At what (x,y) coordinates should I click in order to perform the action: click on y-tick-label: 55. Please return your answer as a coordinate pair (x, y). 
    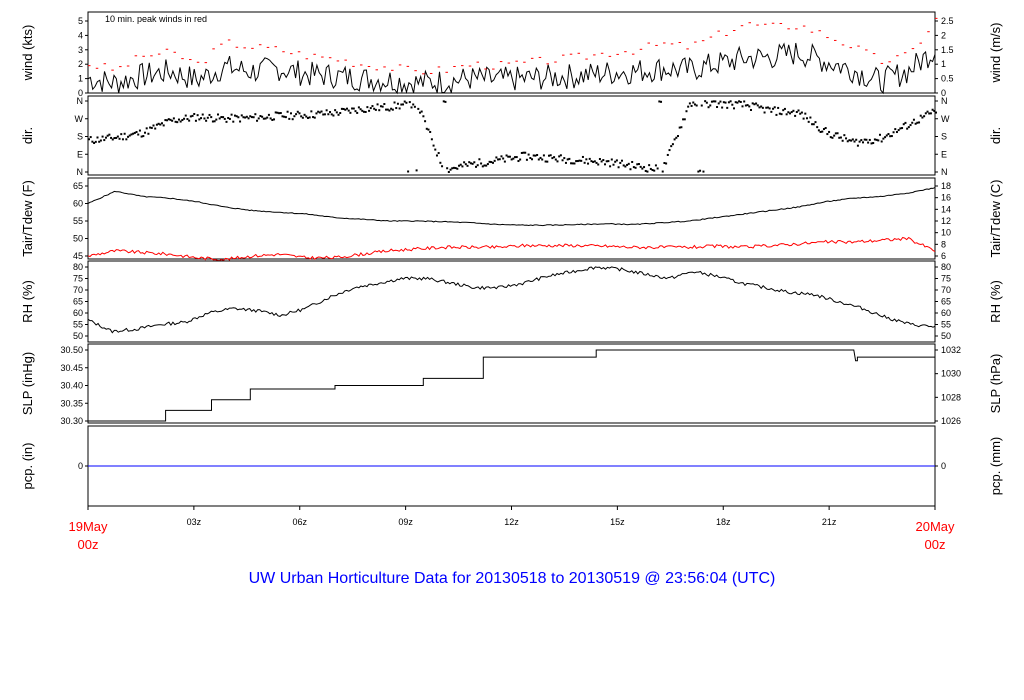
    Looking at the image, I should click on (78, 325).